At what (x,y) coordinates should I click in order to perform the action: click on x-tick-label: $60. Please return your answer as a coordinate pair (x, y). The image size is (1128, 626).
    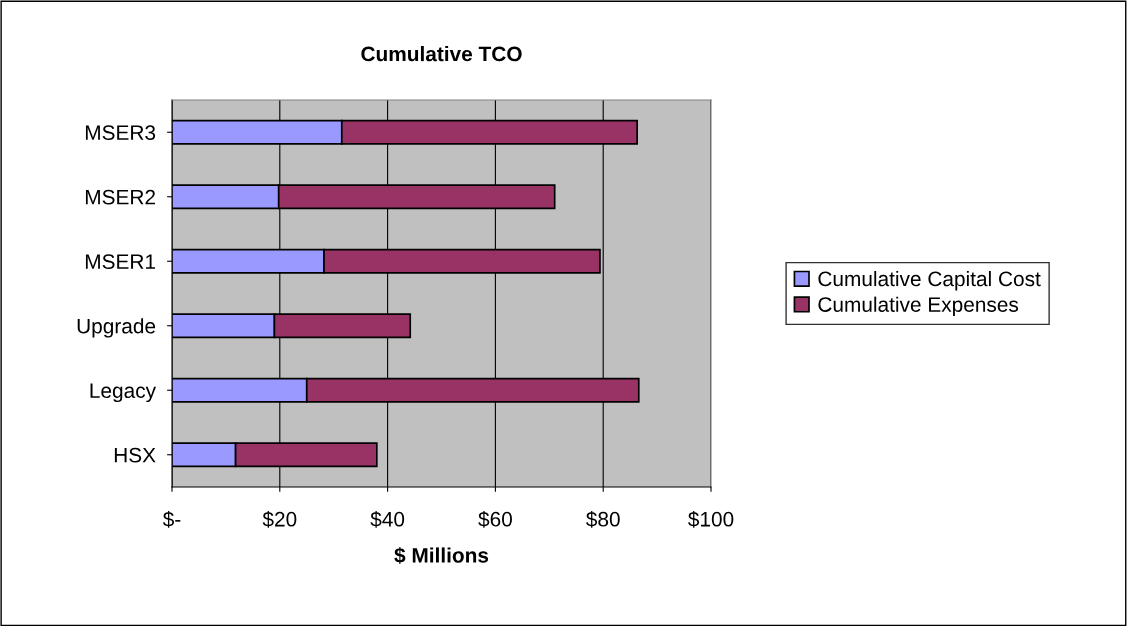
    Looking at the image, I should click on (495, 519).